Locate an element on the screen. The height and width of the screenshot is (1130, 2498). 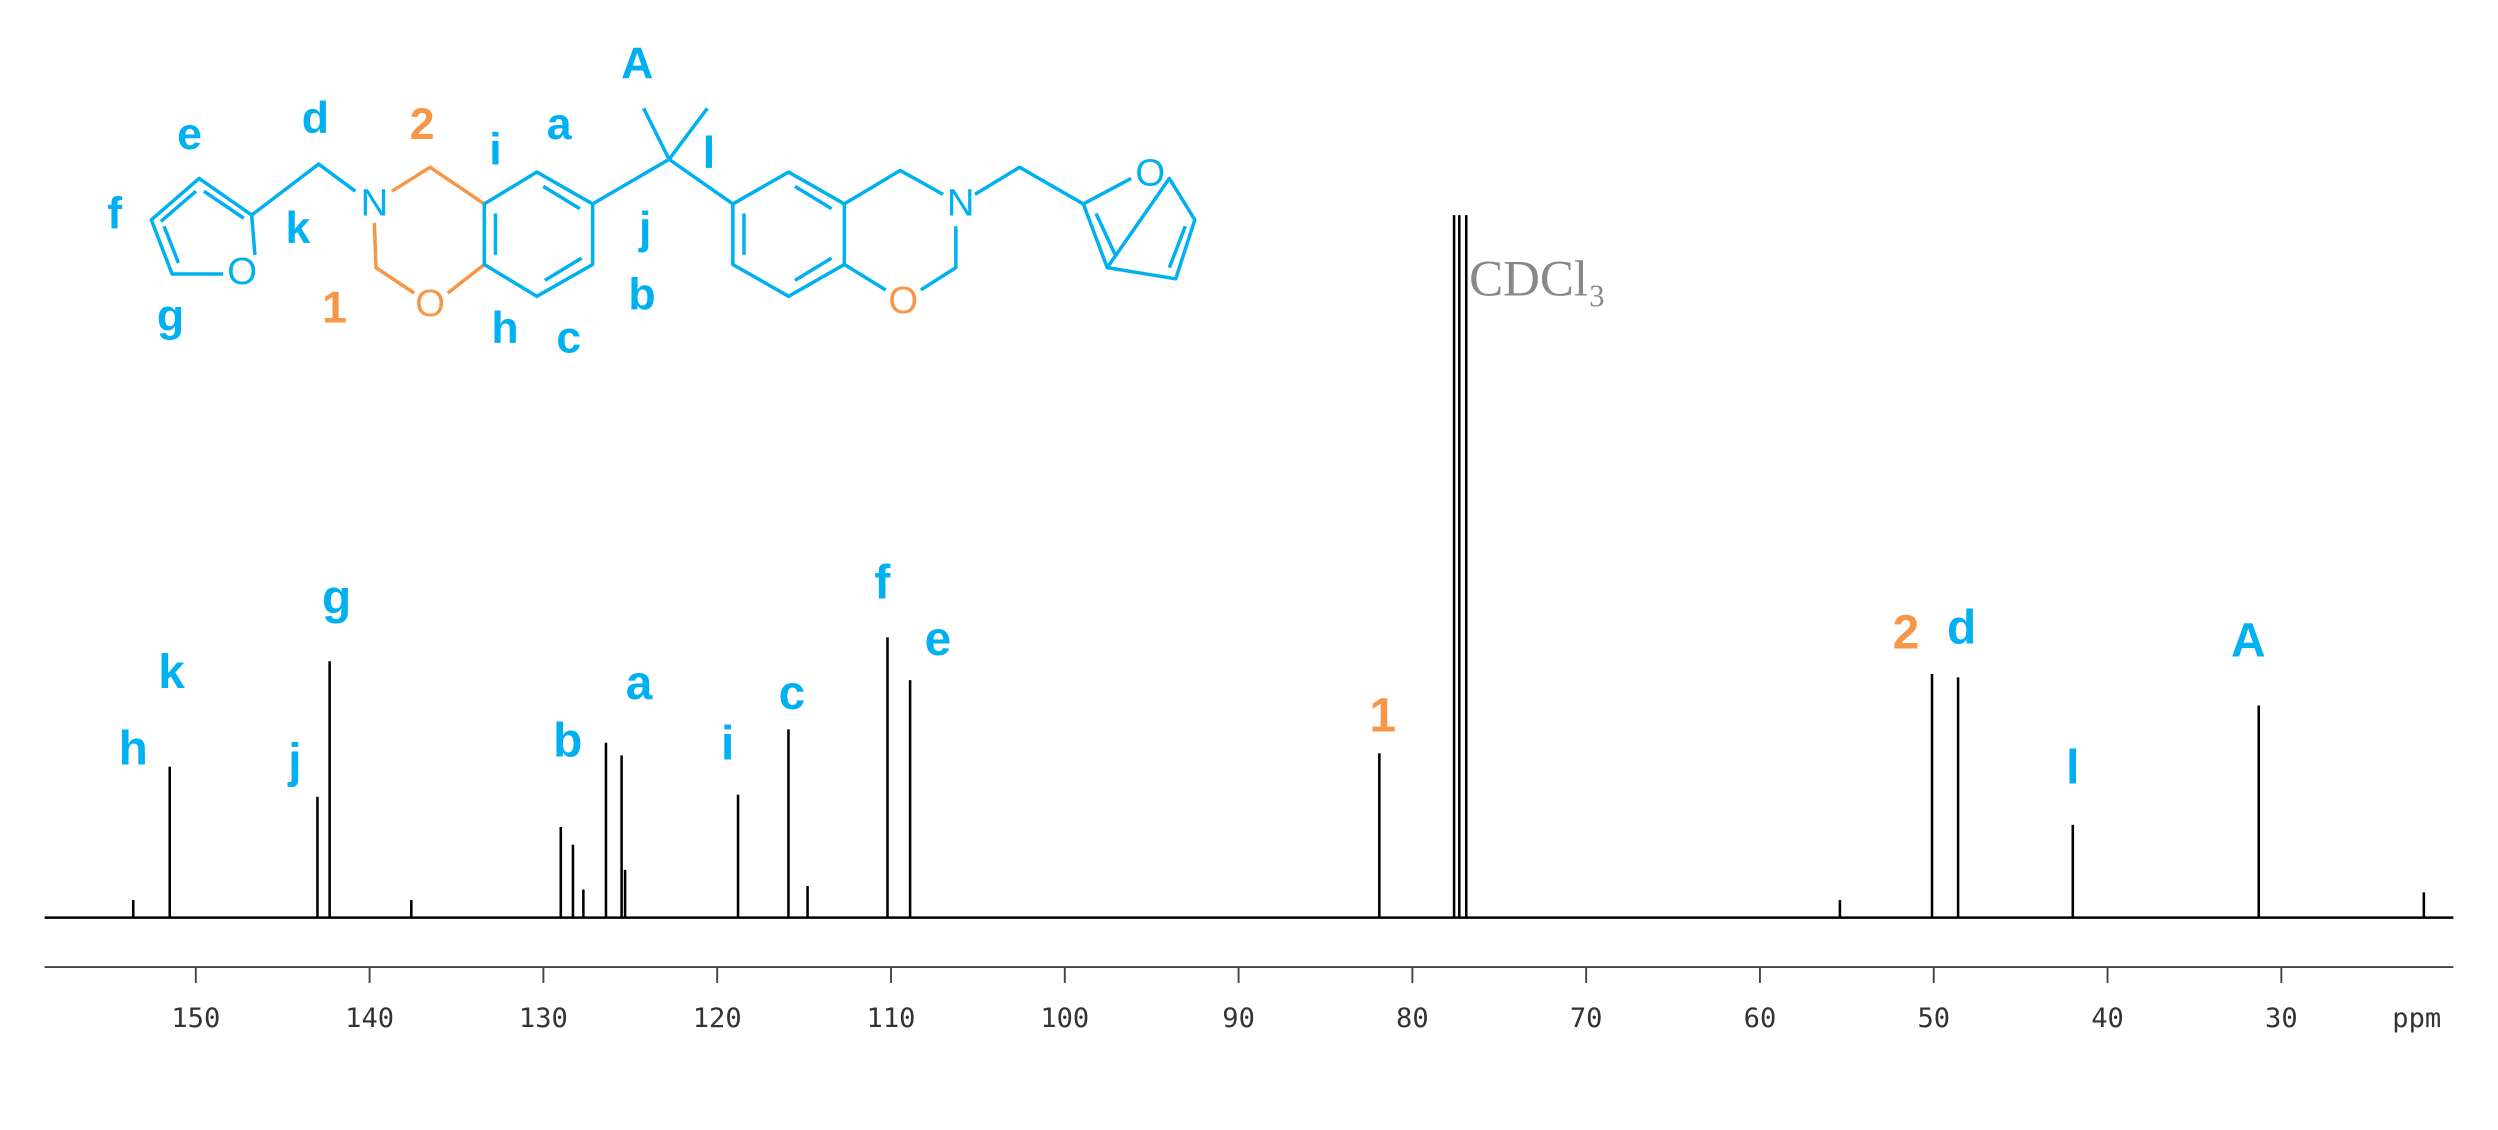
peak-label: g is located at coordinates (336, 597).